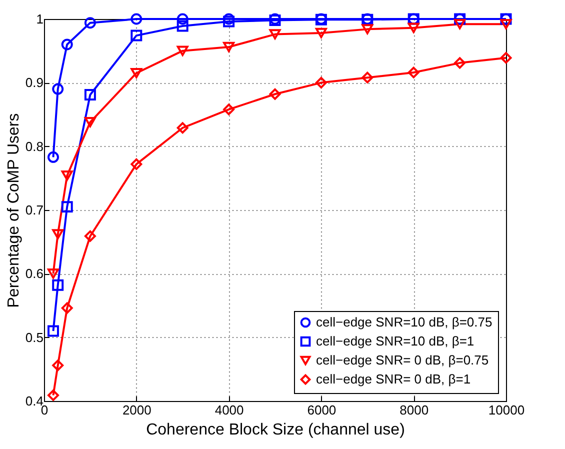  What do you see at coordinates (395, 341) in the screenshot?
I see `legend-label: cell−edge SNR=10 dB, β=1` at bounding box center [395, 341].